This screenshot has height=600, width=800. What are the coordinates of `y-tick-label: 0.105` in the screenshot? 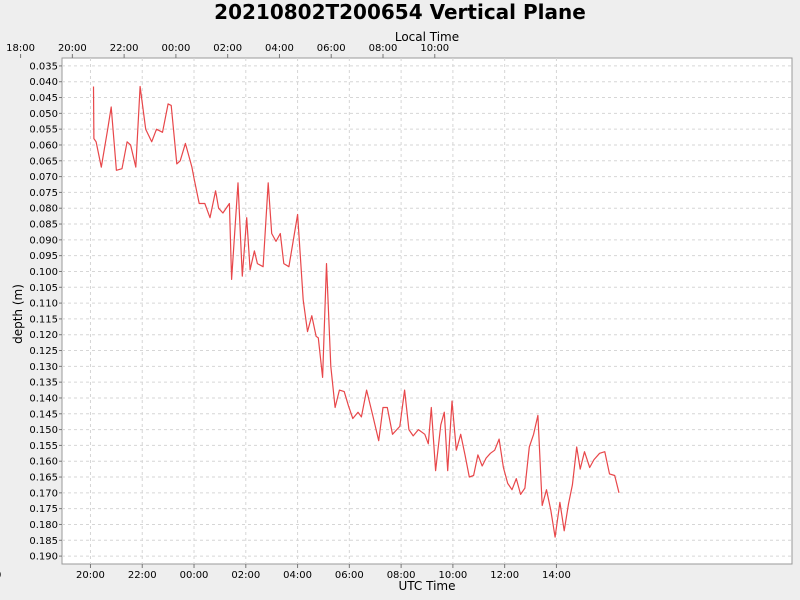 It's located at (43, 288).